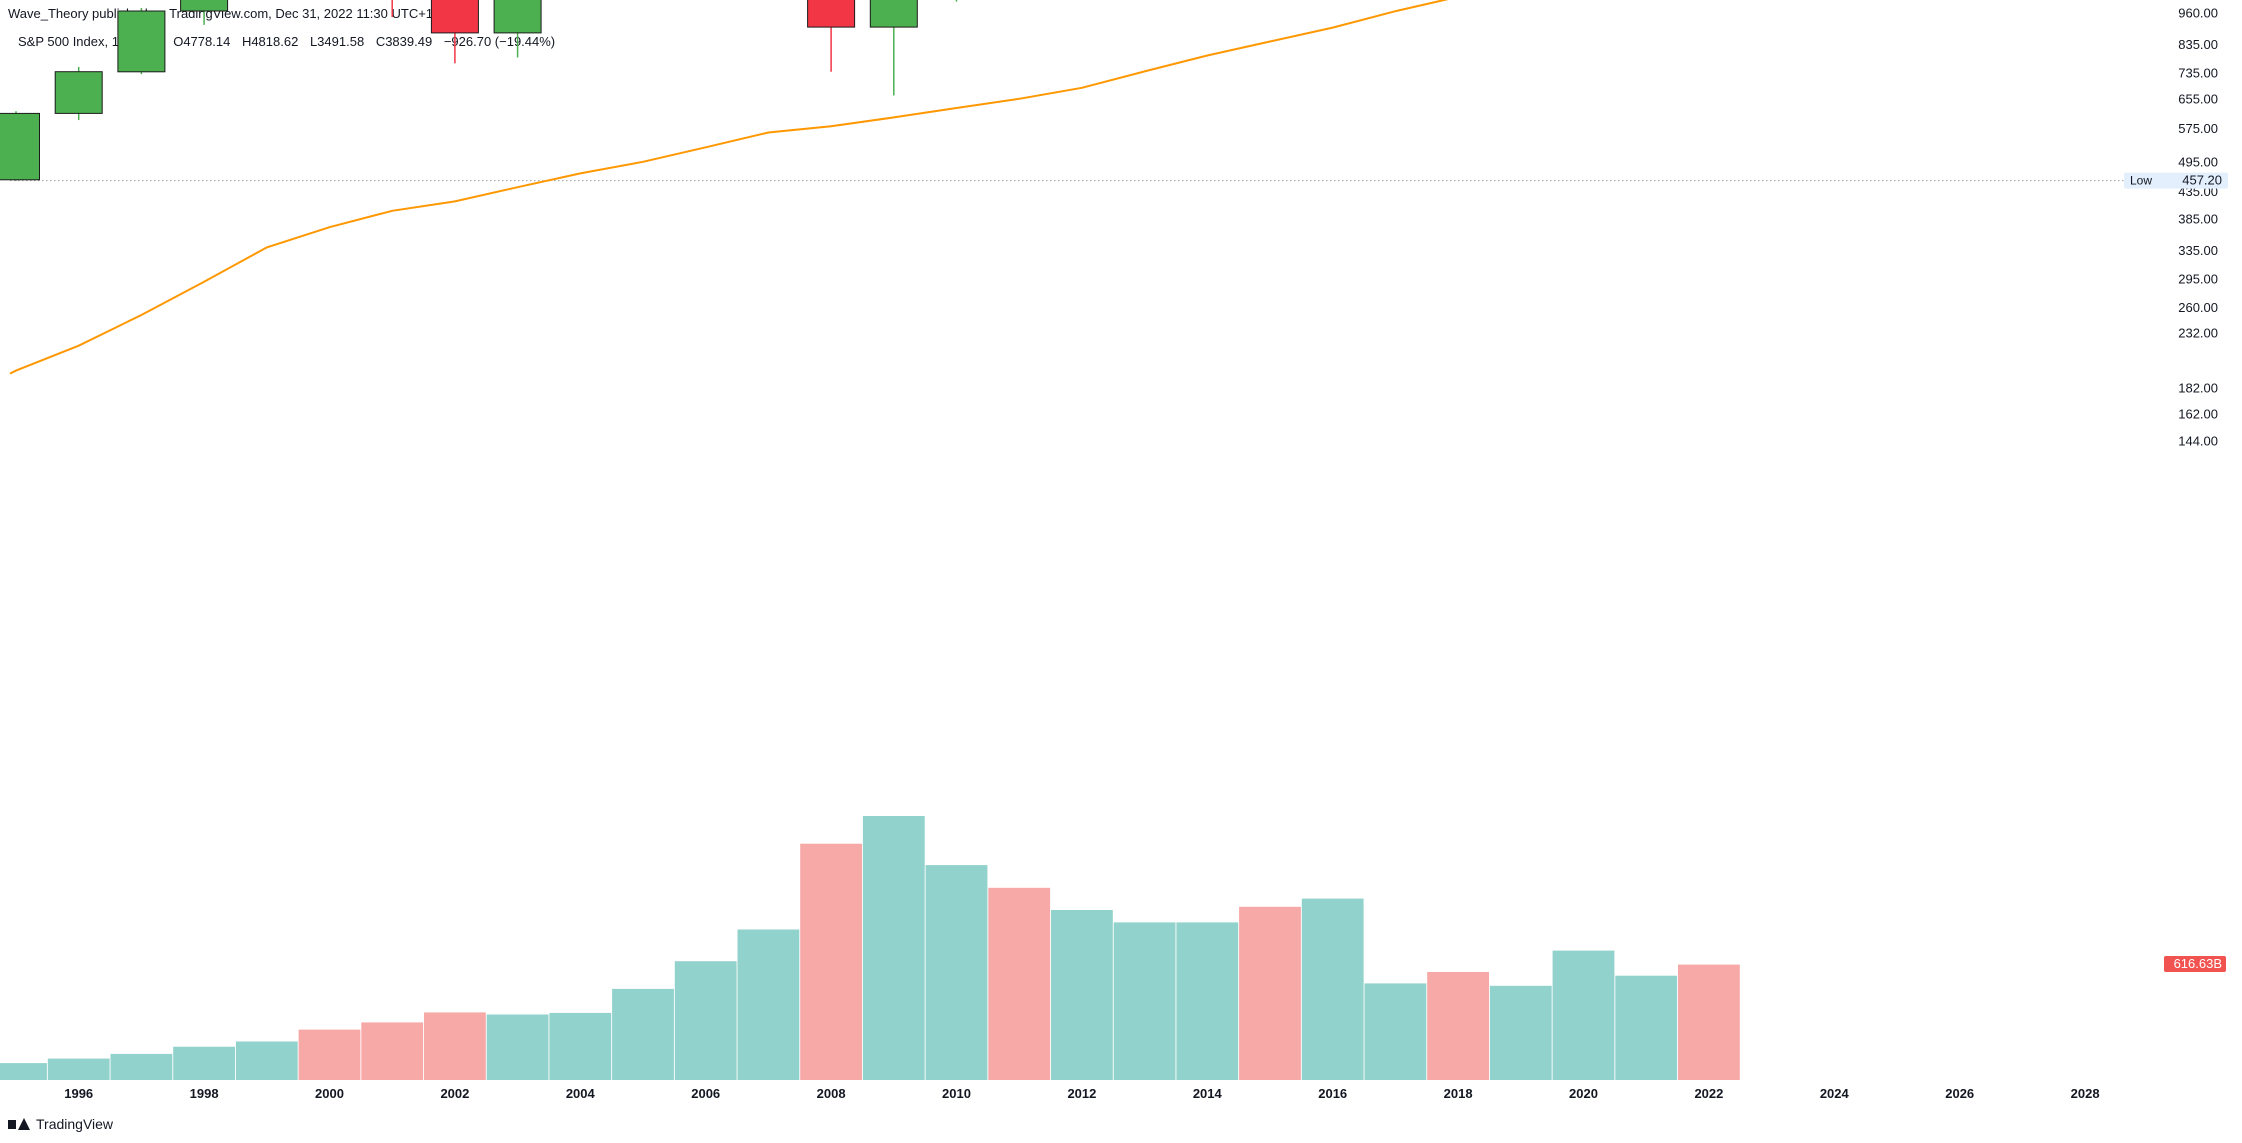 Image resolution: width=2242 pixels, height=1143 pixels. What do you see at coordinates (2198, 218) in the screenshot?
I see `price-tick: 385.00` at bounding box center [2198, 218].